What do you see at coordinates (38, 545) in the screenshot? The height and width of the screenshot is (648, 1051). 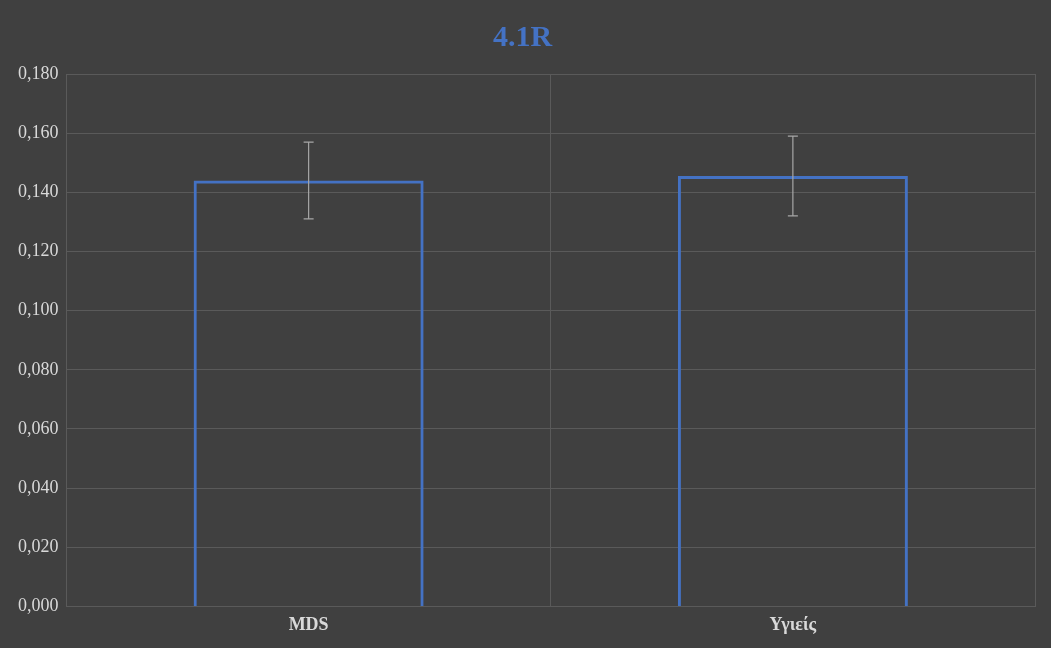 I see `y-tick-label: 0,020` at bounding box center [38, 545].